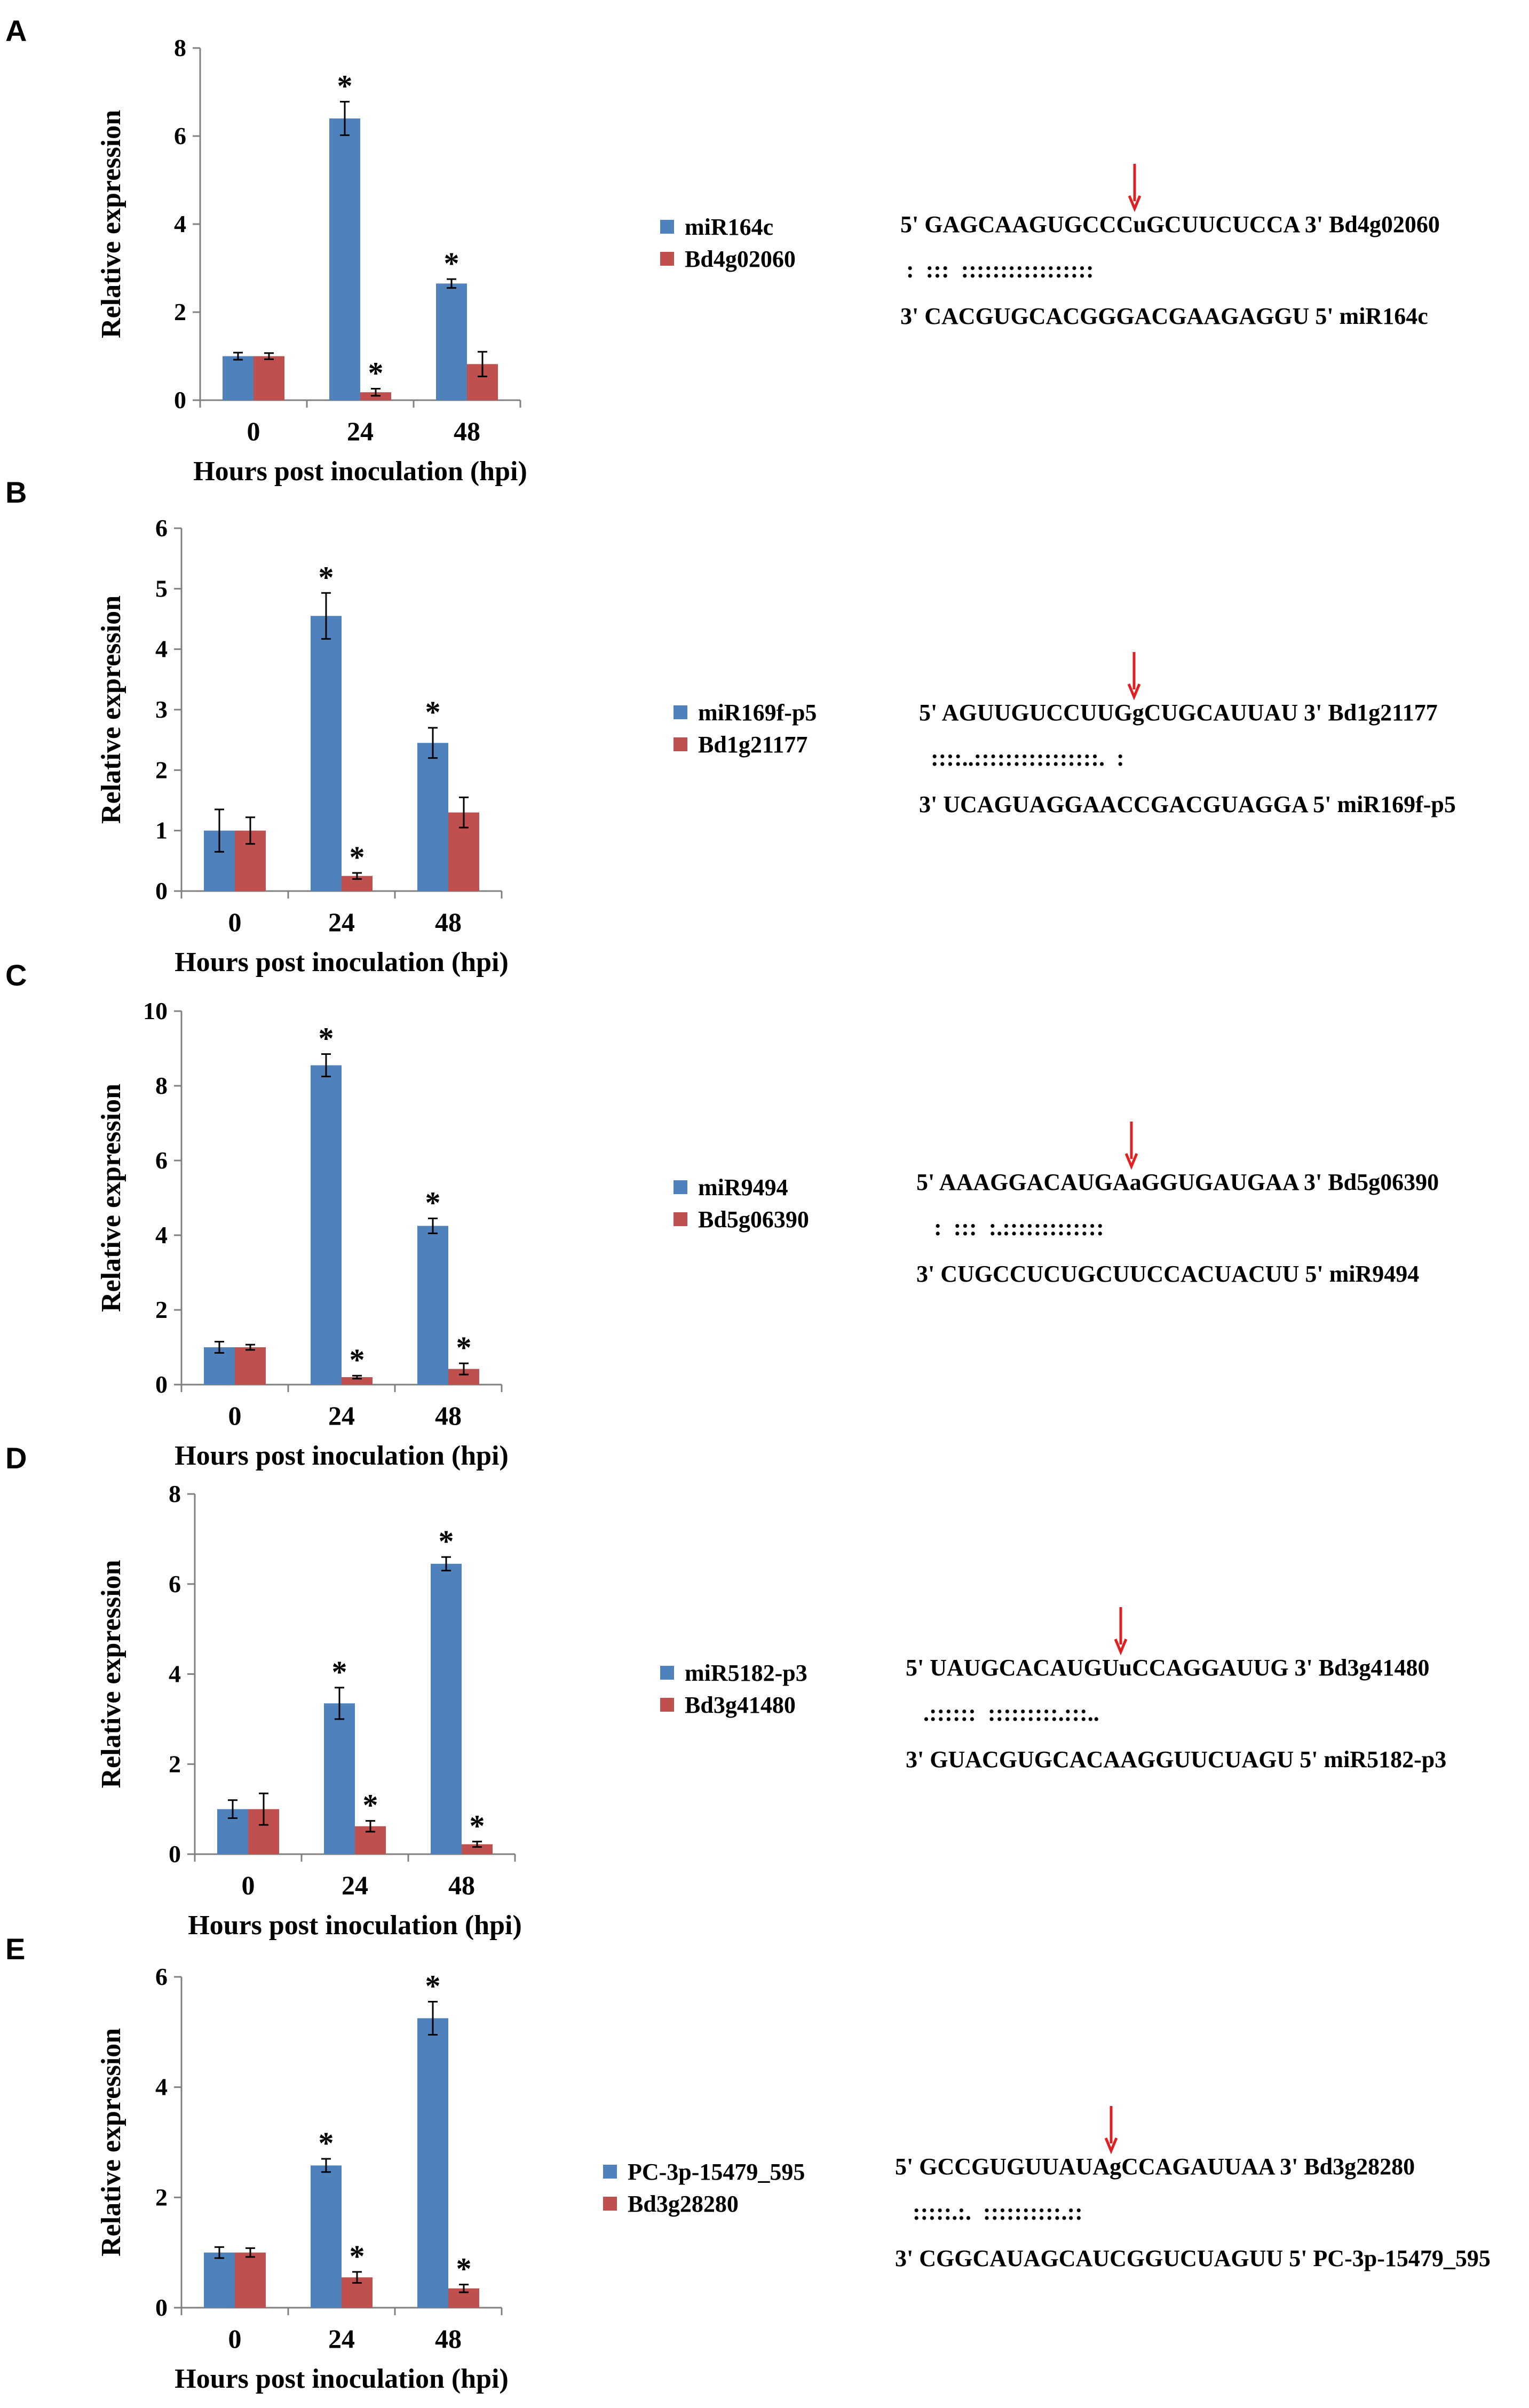 This screenshot has height=2408, width=1529. I want to click on legend-label: miR164c, so click(729, 226).